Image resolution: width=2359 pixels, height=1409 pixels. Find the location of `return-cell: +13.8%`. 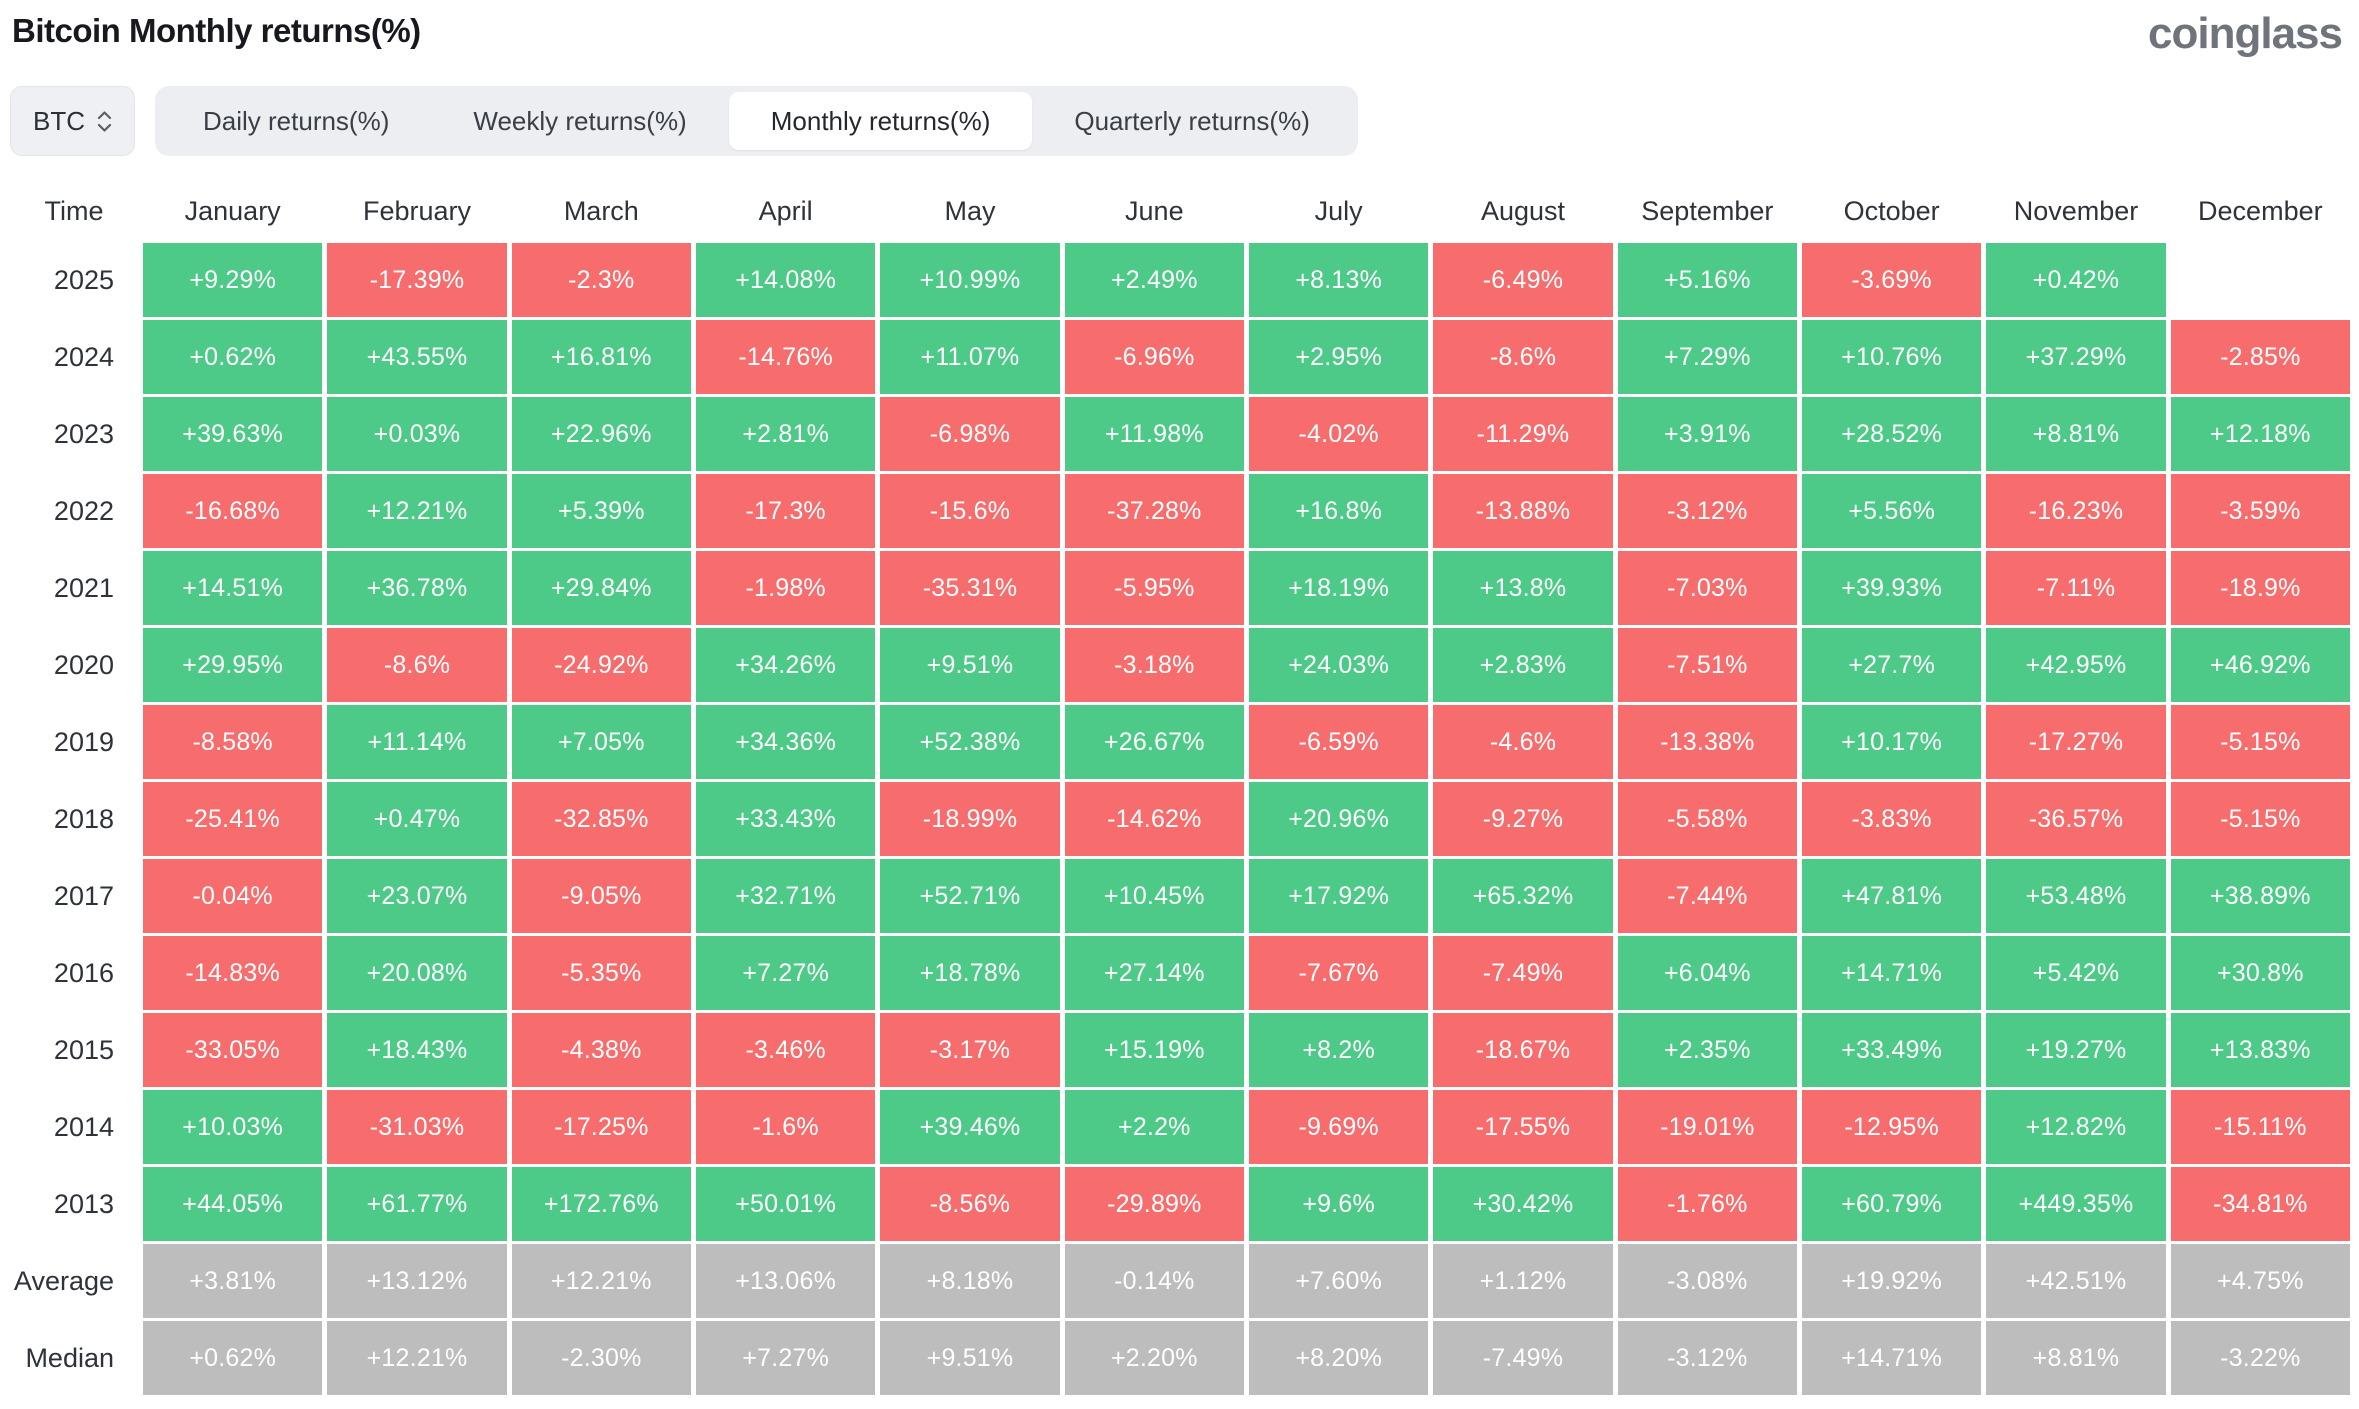

return-cell: +13.8% is located at coordinates (1523, 588).